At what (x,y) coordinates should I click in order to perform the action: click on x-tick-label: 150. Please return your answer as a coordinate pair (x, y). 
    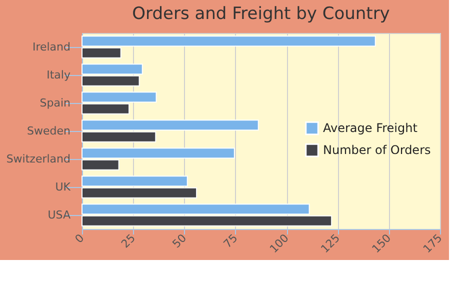
    Looking at the image, I should click on (382, 244).